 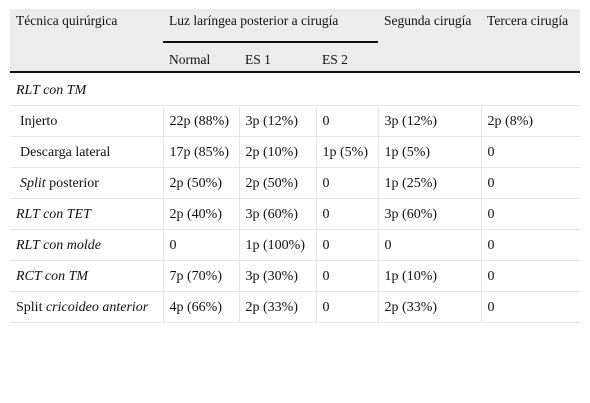 What do you see at coordinates (430, 121) in the screenshot?
I see `cell-segunda: 3p (12%)` at bounding box center [430, 121].